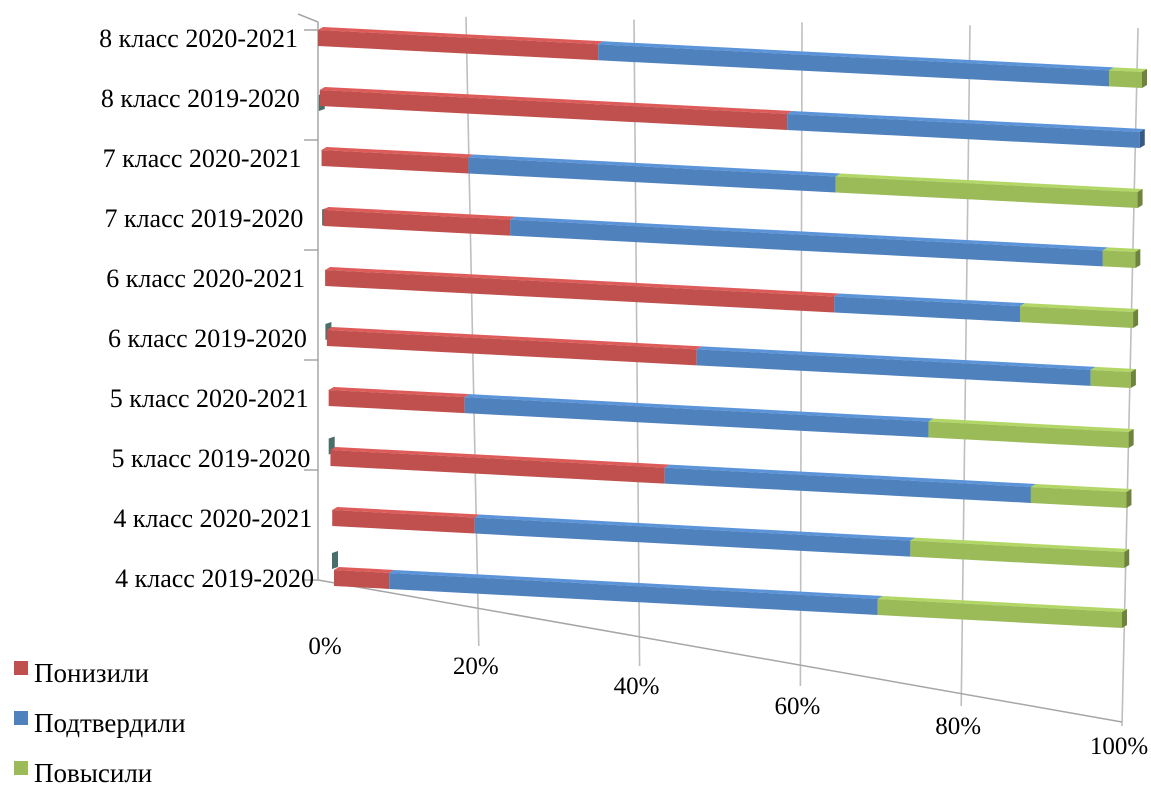 The height and width of the screenshot is (789, 1151). What do you see at coordinates (207, 338) in the screenshot?
I see `category-label: 6 класс 2019-2020` at bounding box center [207, 338].